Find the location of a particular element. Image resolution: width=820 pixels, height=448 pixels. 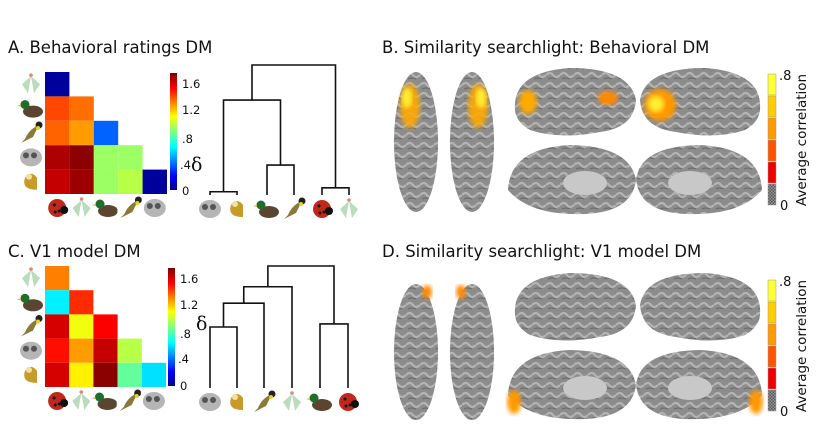

cell-lemur-moth is located at coordinates (81, 157).